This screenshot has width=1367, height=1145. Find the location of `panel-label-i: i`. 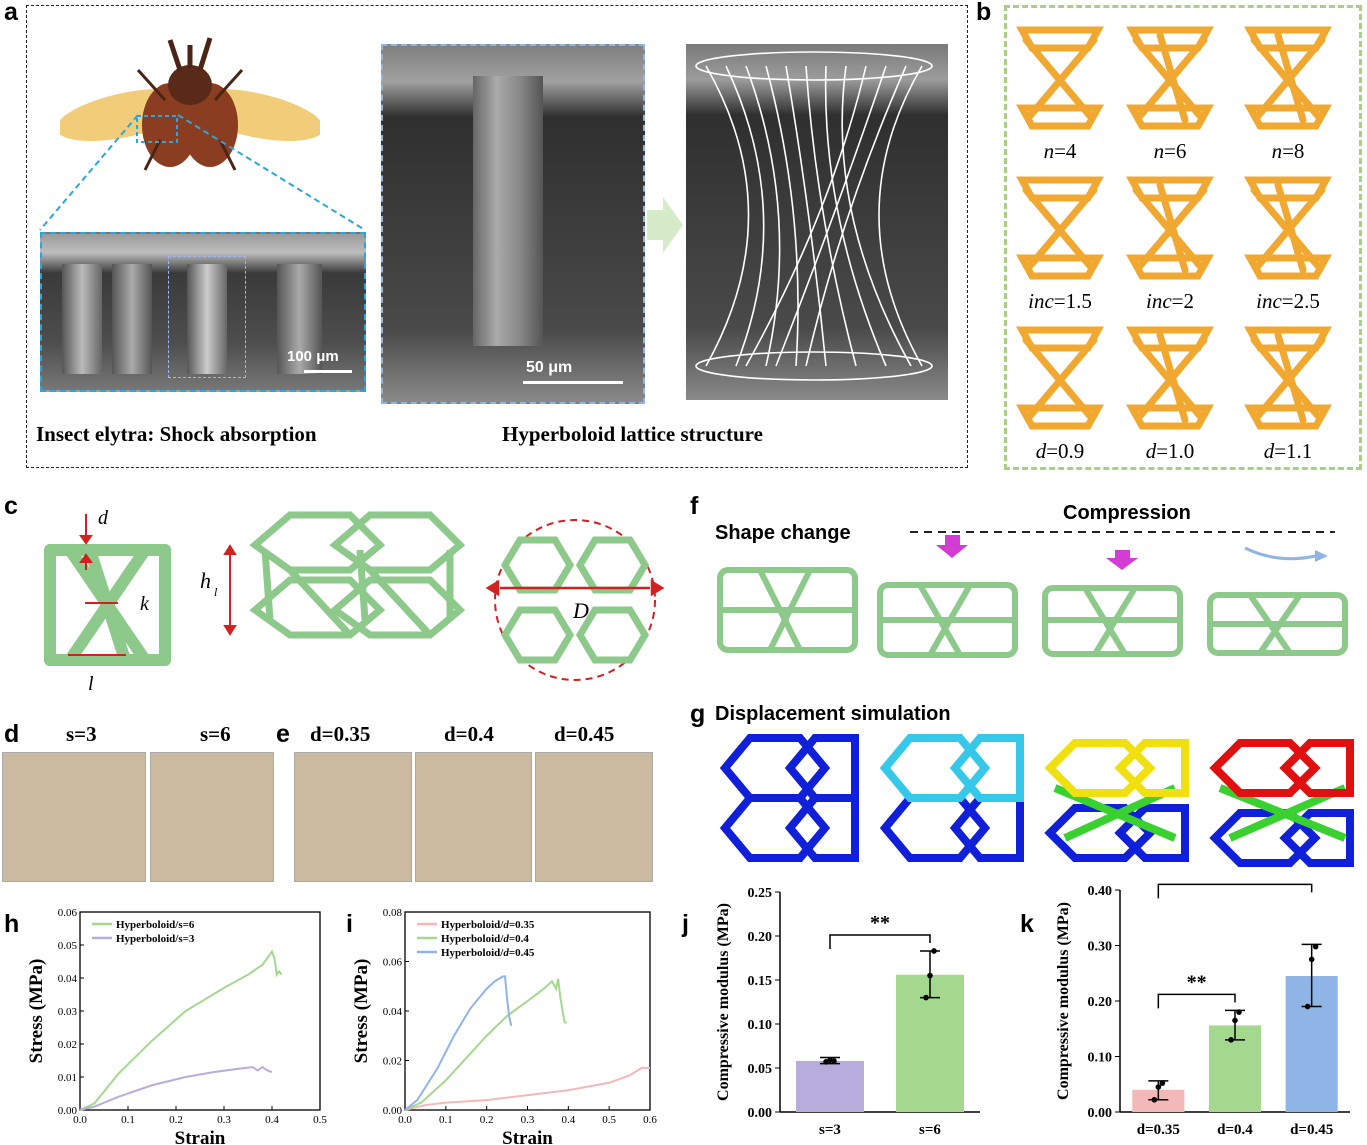

panel-label-i: i is located at coordinates (349, 924).